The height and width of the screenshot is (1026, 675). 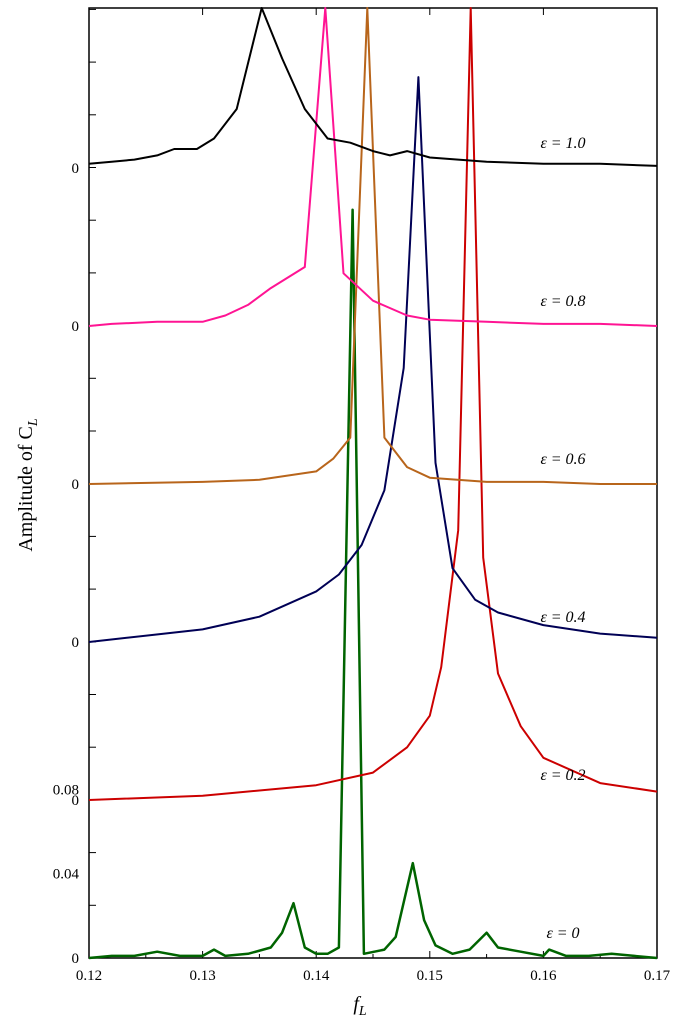 I want to click on x-axis-title-subscript: L, so click(x=362, y=1011).